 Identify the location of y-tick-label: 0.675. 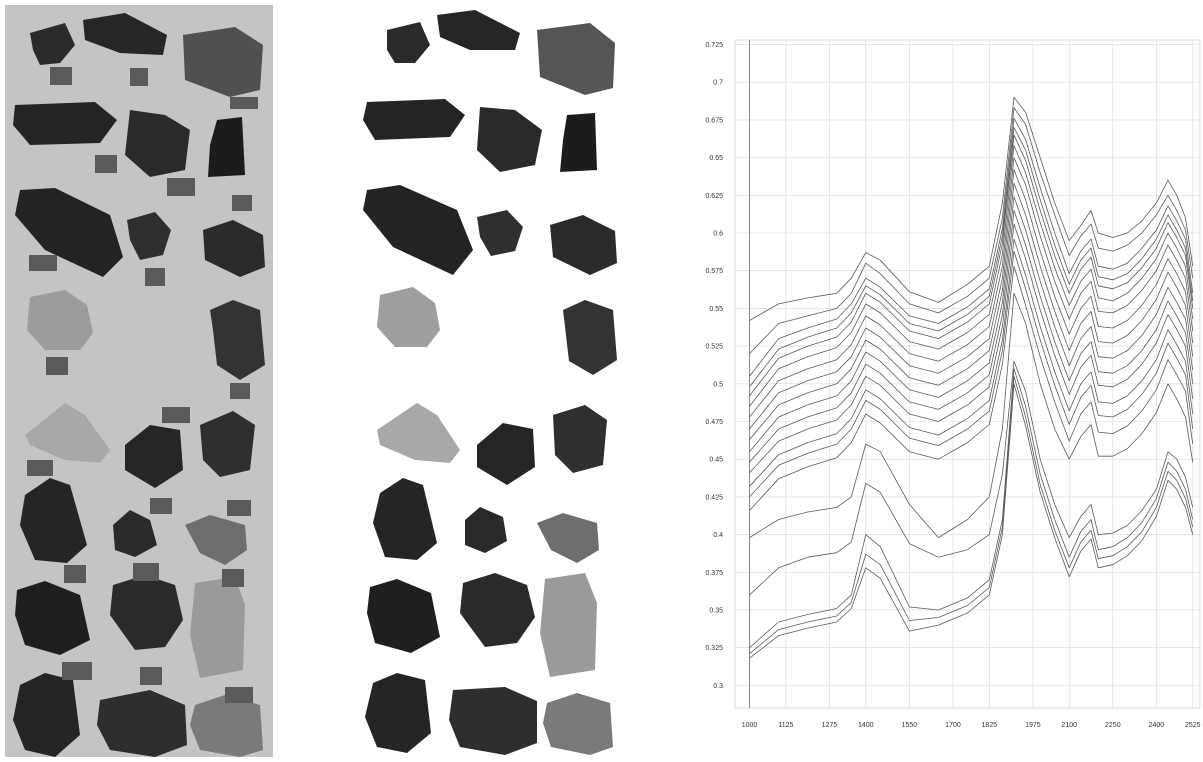
(714, 120).